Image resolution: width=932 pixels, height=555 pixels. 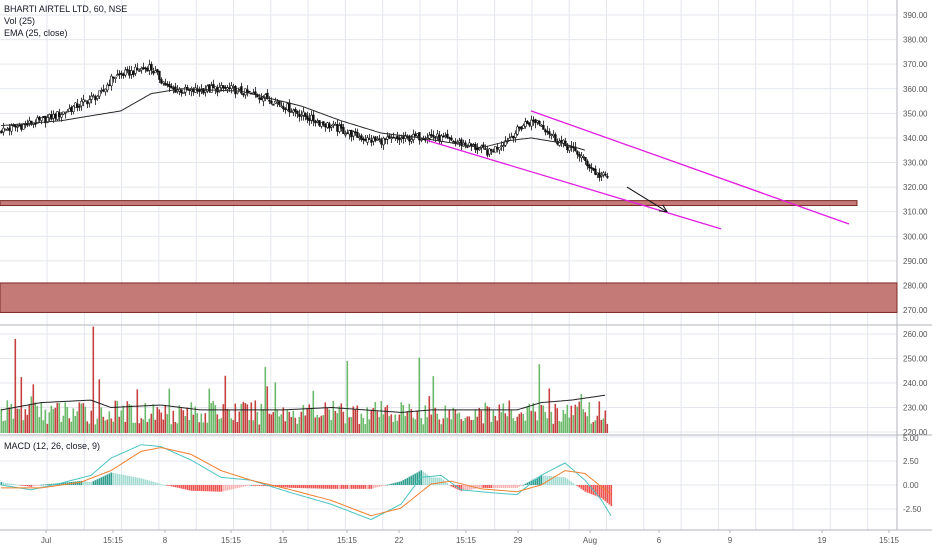 I want to click on symbol-title: BHARTI AIRTEL LTD, 60, NSE, so click(x=66, y=9).